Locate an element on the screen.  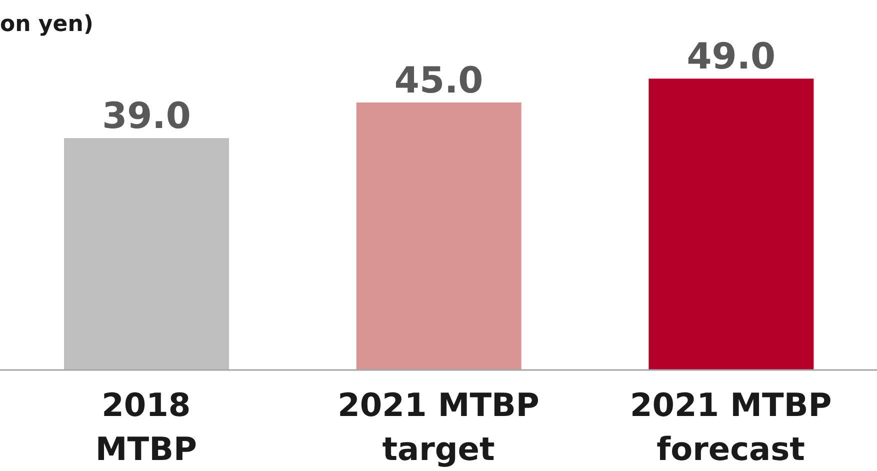
x-tick-label: 2018 MTBP is located at coordinates (146, 427).